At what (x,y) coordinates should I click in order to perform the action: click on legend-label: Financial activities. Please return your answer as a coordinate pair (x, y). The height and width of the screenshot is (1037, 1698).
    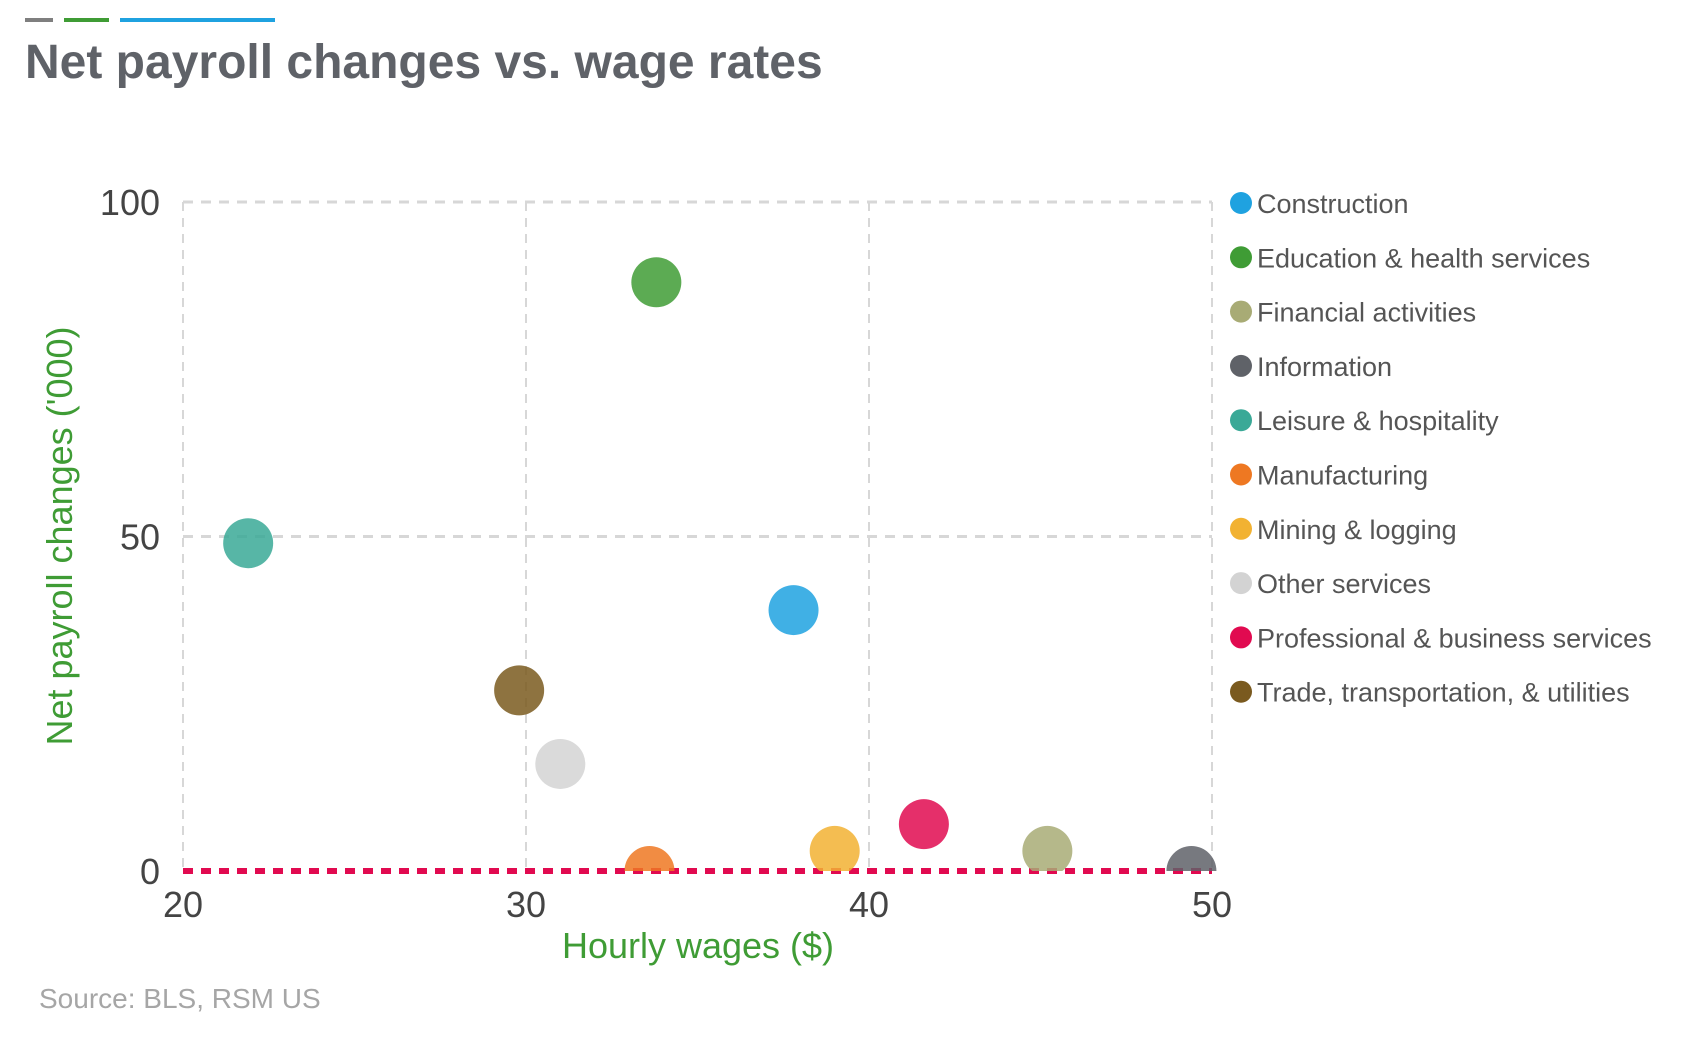
    Looking at the image, I should click on (1366, 313).